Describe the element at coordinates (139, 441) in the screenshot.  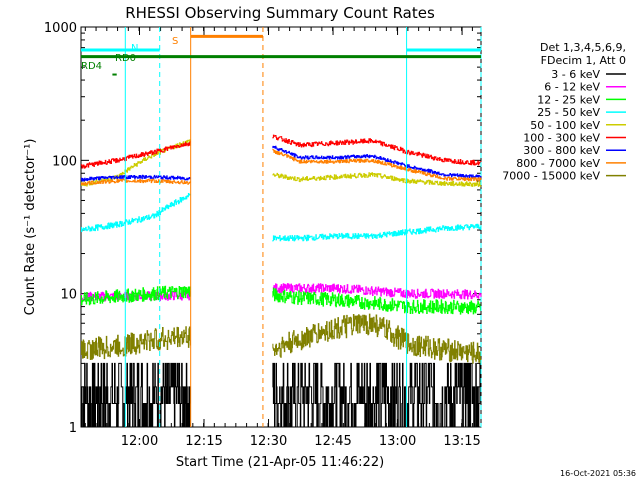
I see `x-tick-label: 12:00` at that location.